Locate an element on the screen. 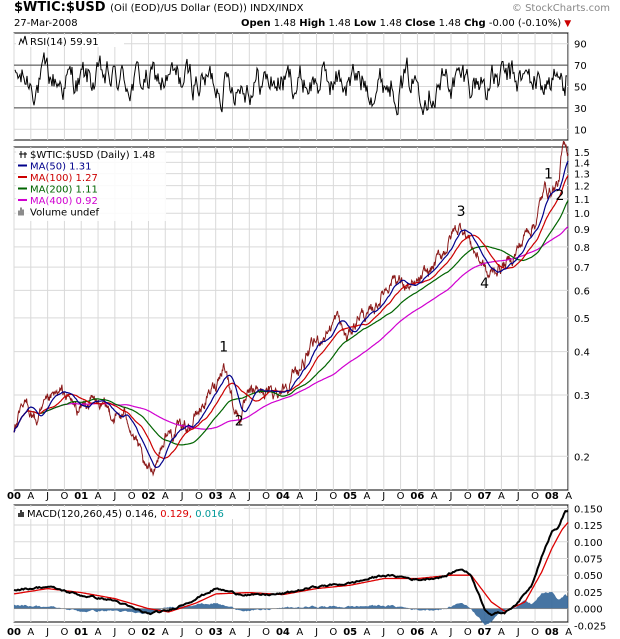 Image resolution: width=620 pixels, height=639 pixels. close-label: Close is located at coordinates (420, 23).